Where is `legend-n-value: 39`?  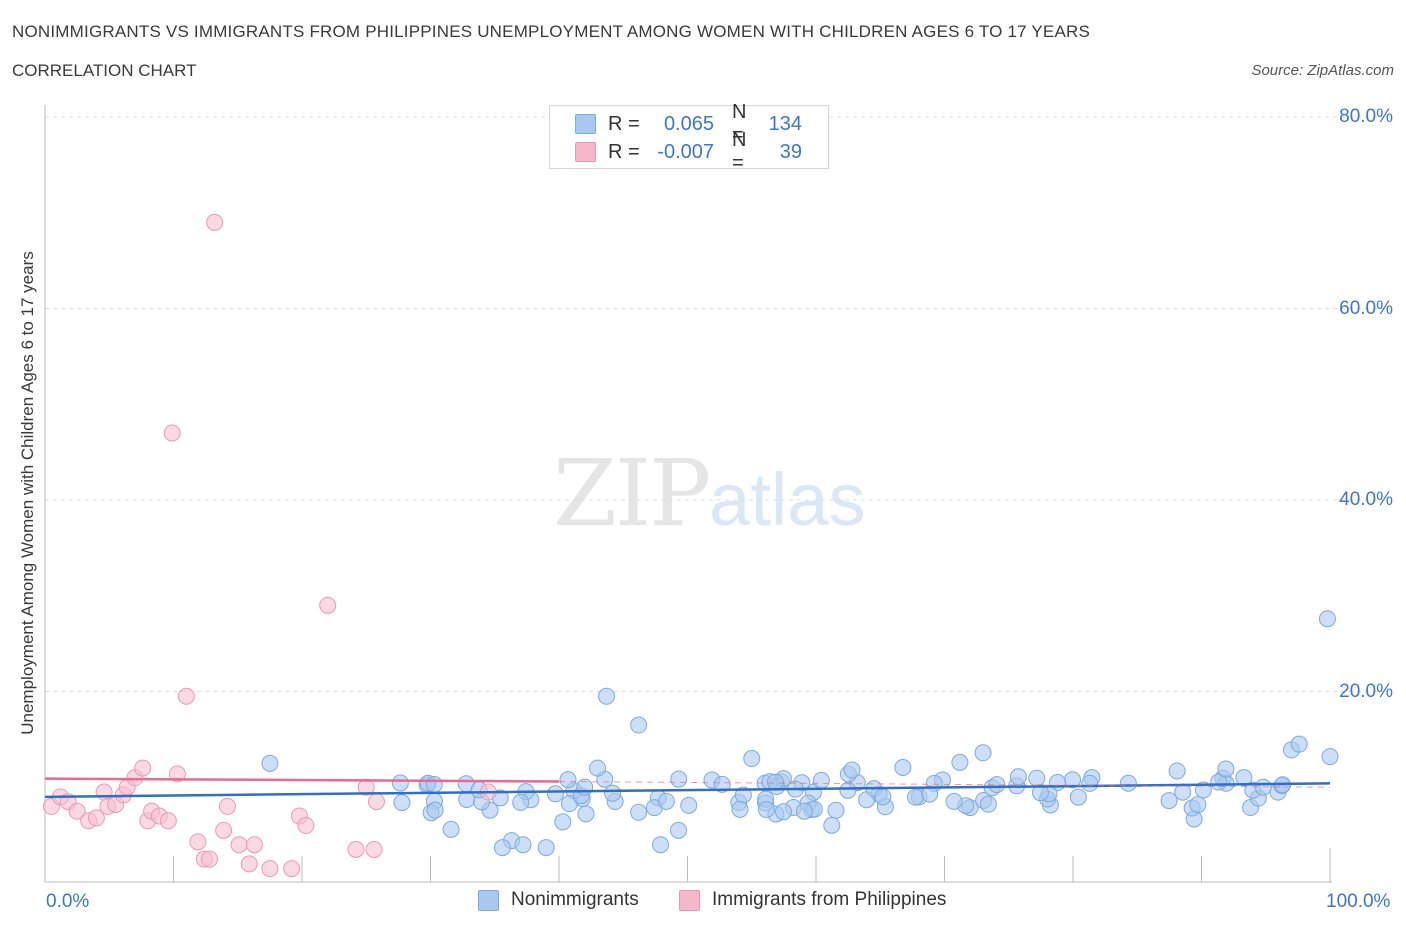
legend-n-value: 39 is located at coordinates (790, 151).